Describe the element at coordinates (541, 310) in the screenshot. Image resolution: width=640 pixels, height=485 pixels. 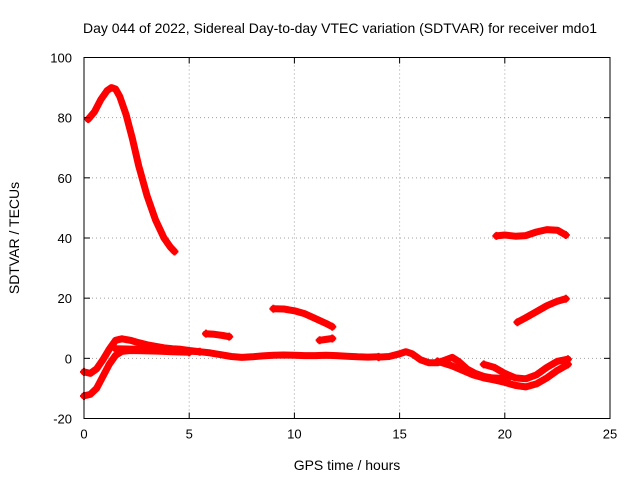
I see `series-arc-evening-mid` at that location.